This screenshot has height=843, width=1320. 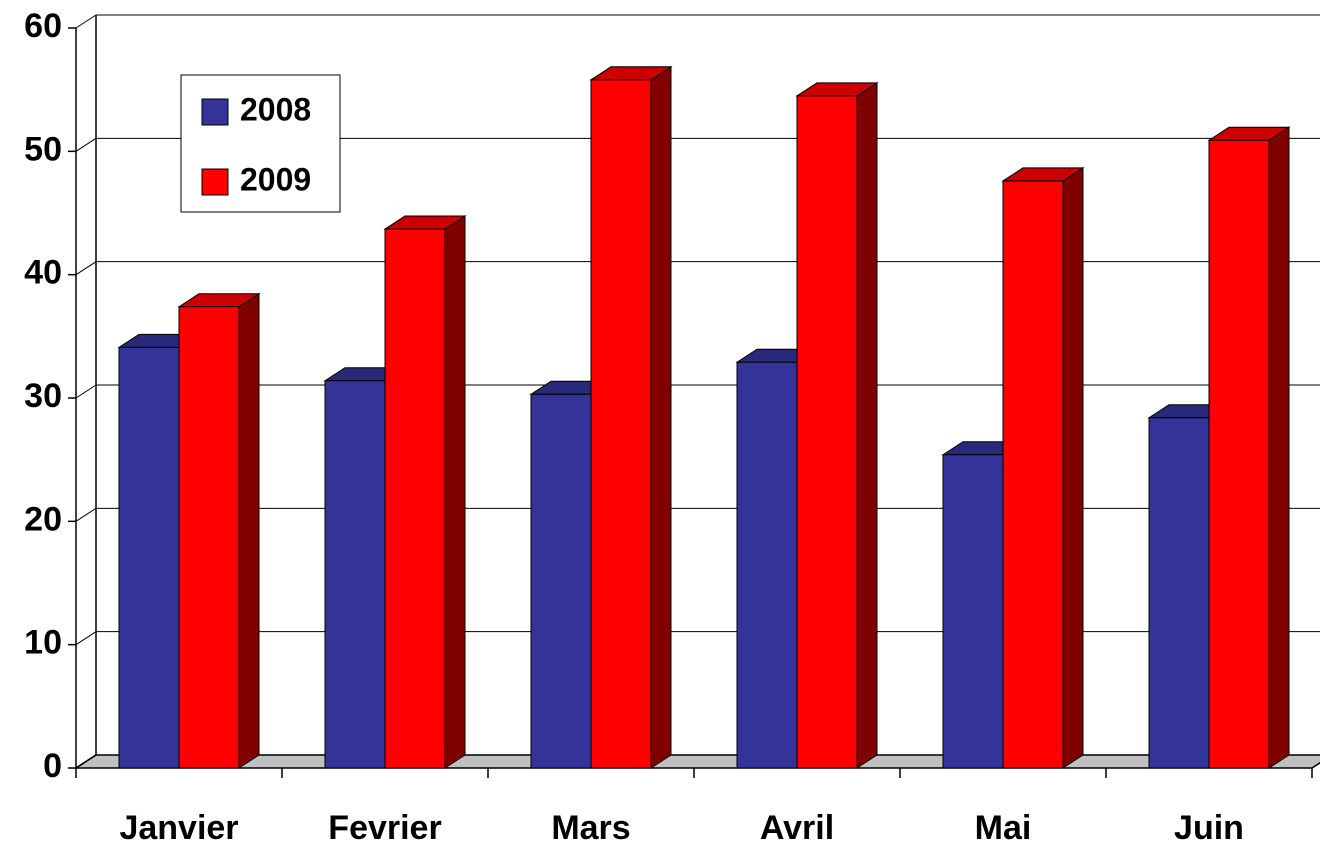 I want to click on y-tick-label: 20, so click(x=43, y=519).